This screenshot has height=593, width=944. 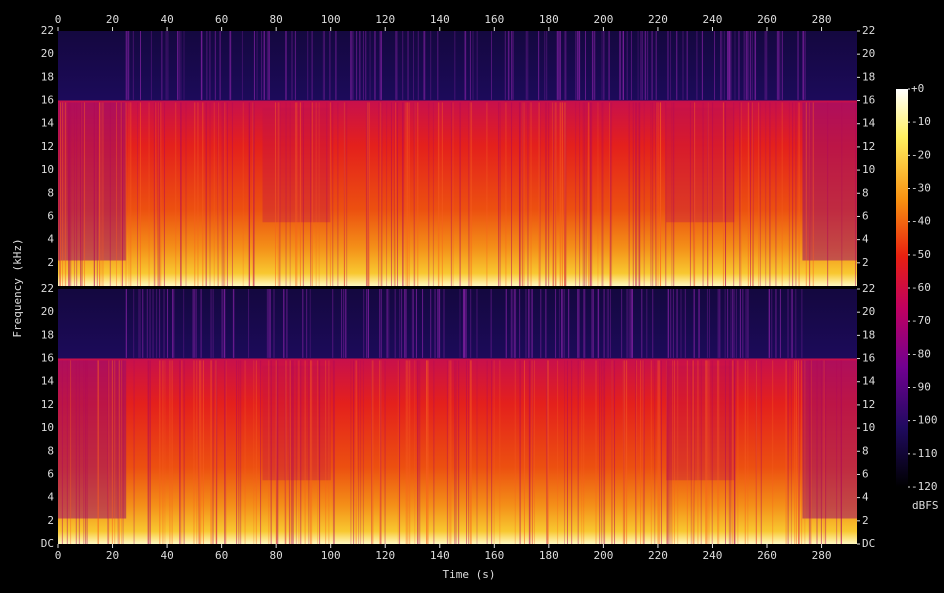 I want to click on colorbar-tick-label: -50, so click(x=921, y=254).